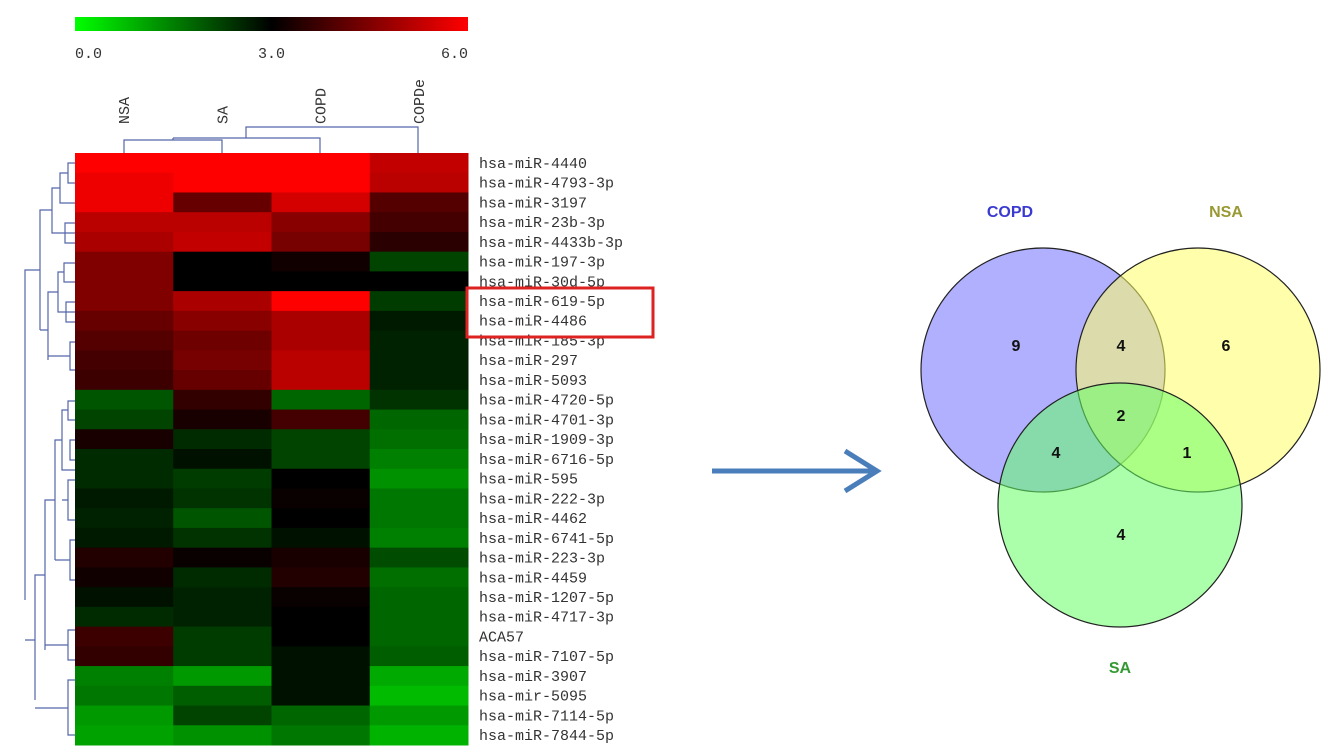  I want to click on row-label: hsa-miR-4701-3p, so click(546, 420).